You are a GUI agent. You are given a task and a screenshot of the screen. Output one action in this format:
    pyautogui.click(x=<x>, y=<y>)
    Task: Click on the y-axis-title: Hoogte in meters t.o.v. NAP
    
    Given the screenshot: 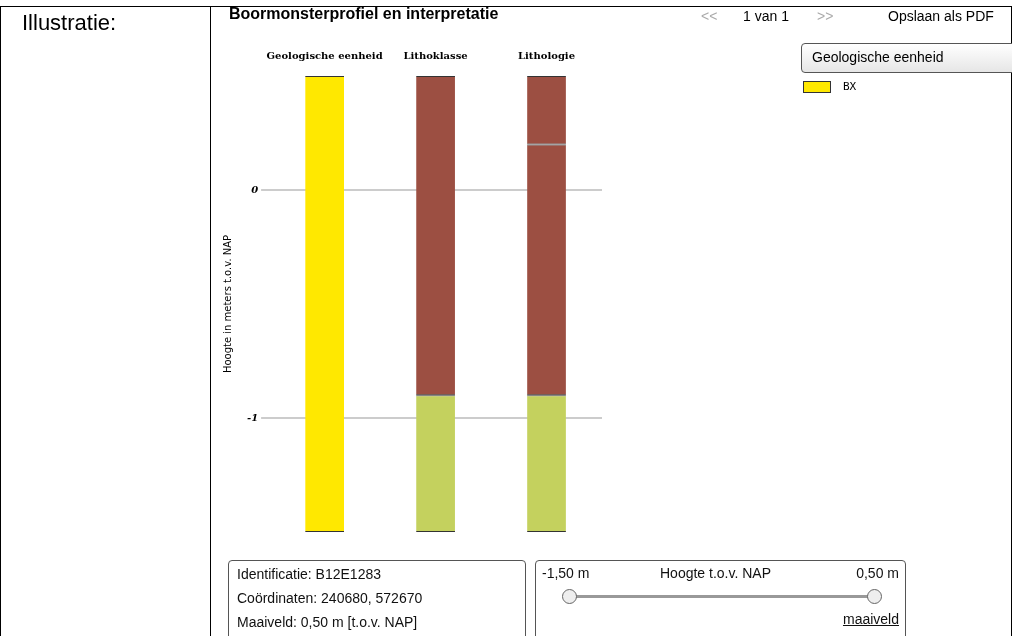 What is the action you would take?
    pyautogui.click(x=227, y=304)
    